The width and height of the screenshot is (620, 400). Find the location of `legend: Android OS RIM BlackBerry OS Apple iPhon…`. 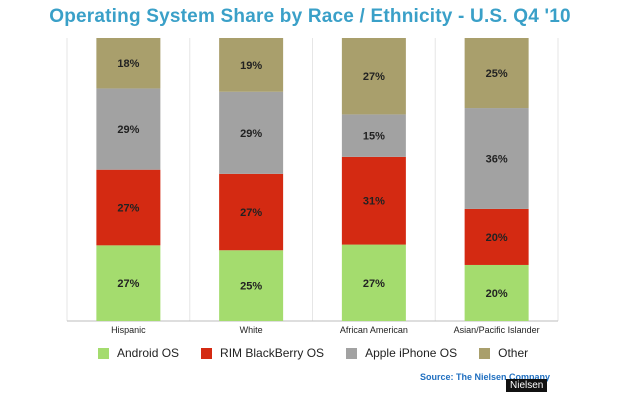

legend: Android OS RIM BlackBerry OS Apple iPhon… is located at coordinates (313, 353).